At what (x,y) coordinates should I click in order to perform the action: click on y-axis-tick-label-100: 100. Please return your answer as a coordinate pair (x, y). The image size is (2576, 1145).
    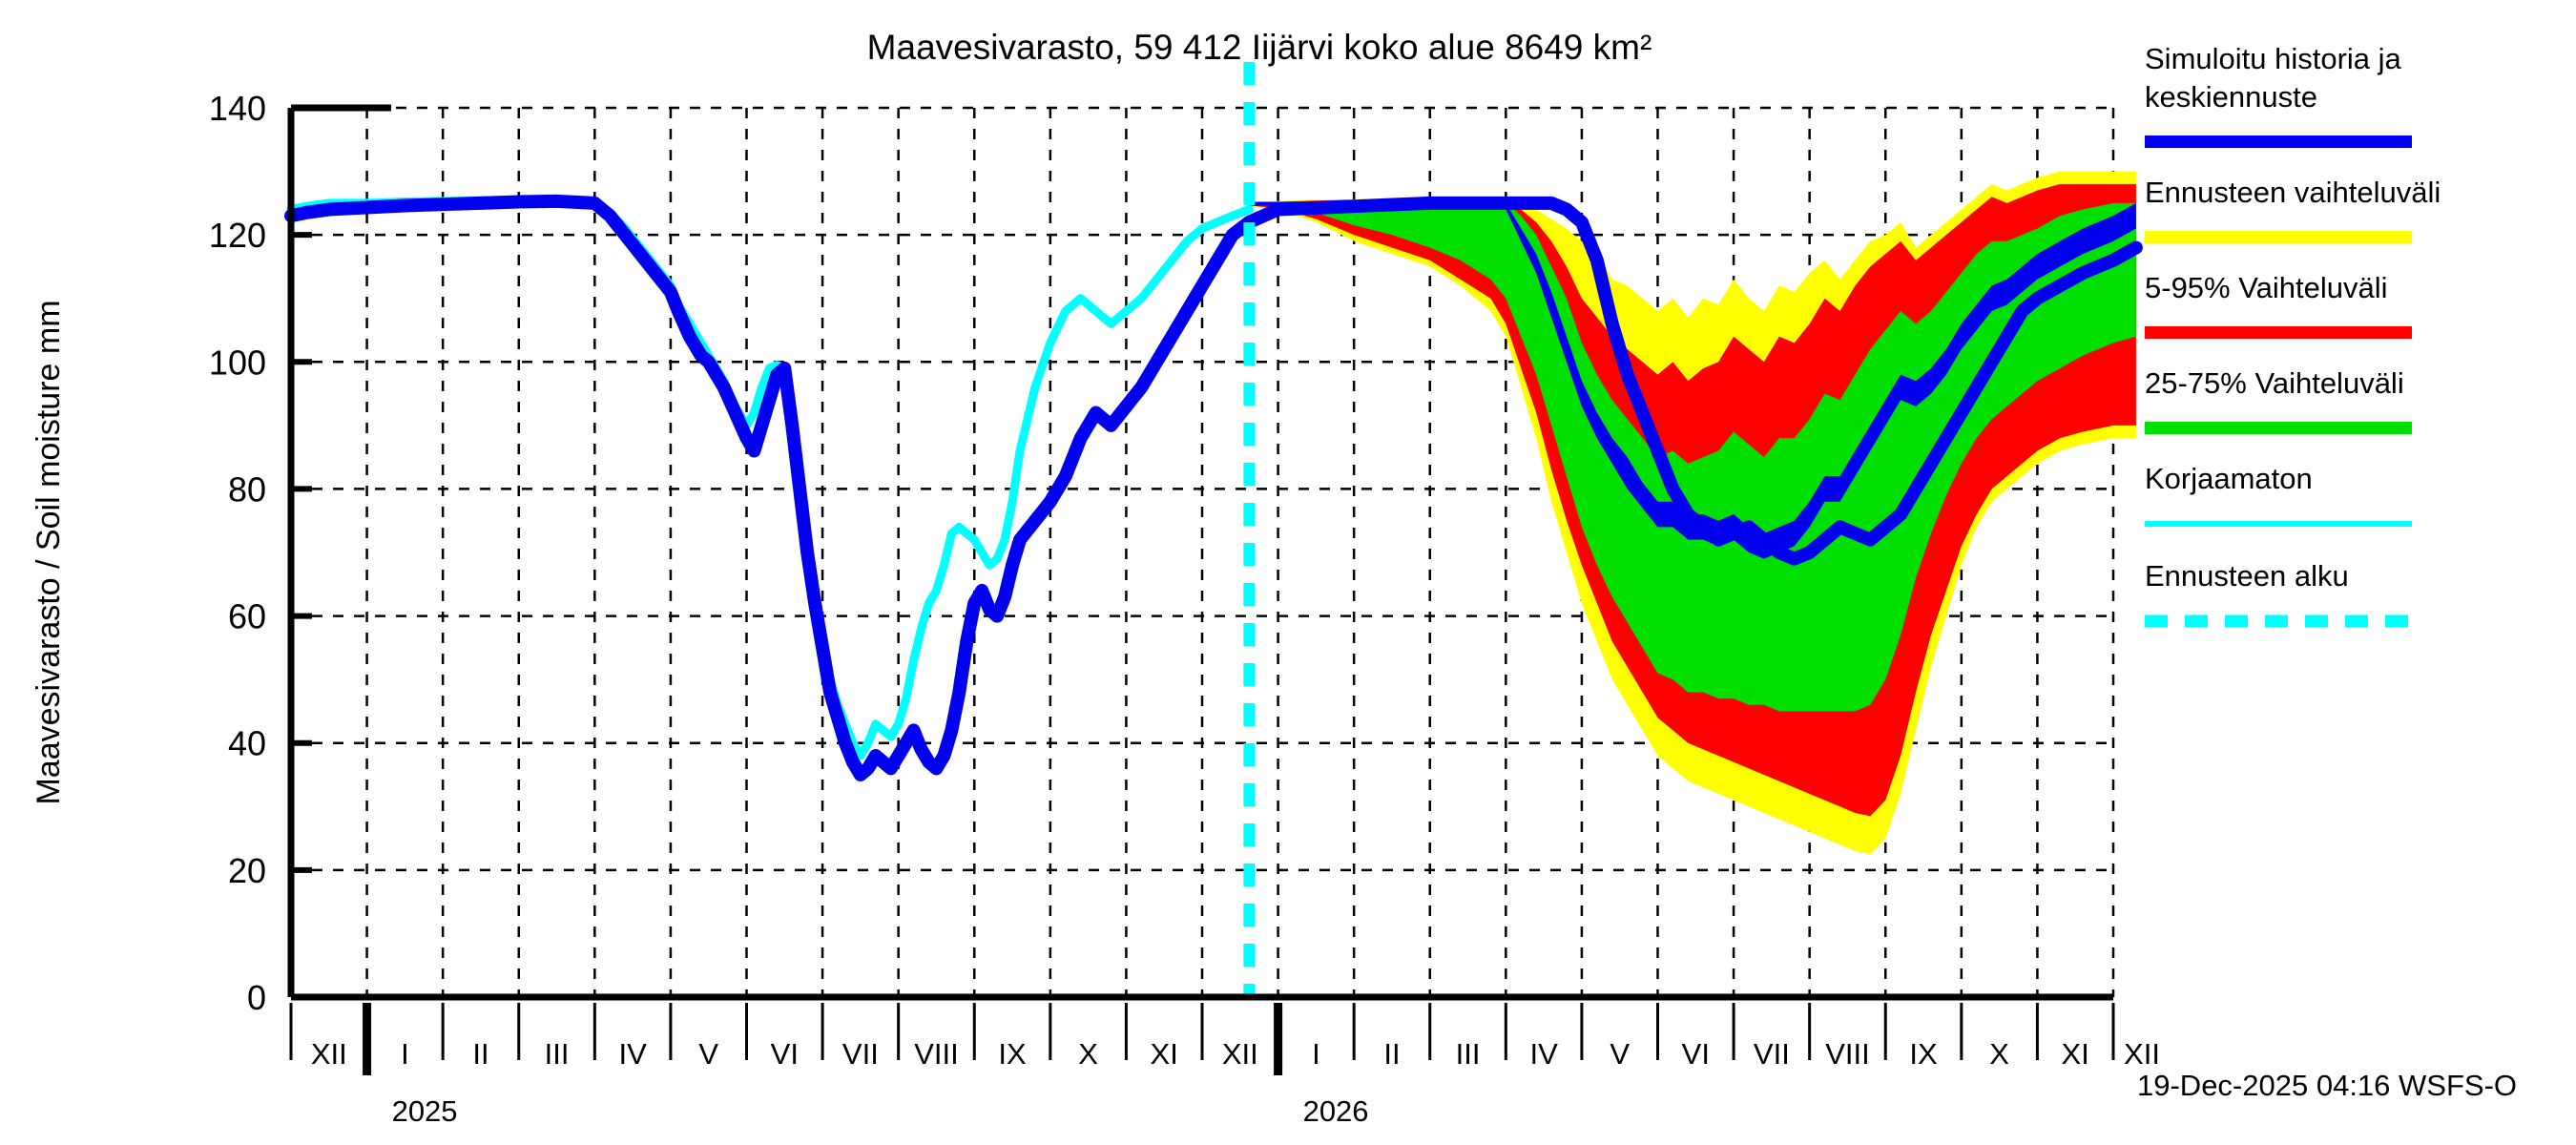
    Looking at the image, I should click on (237, 363).